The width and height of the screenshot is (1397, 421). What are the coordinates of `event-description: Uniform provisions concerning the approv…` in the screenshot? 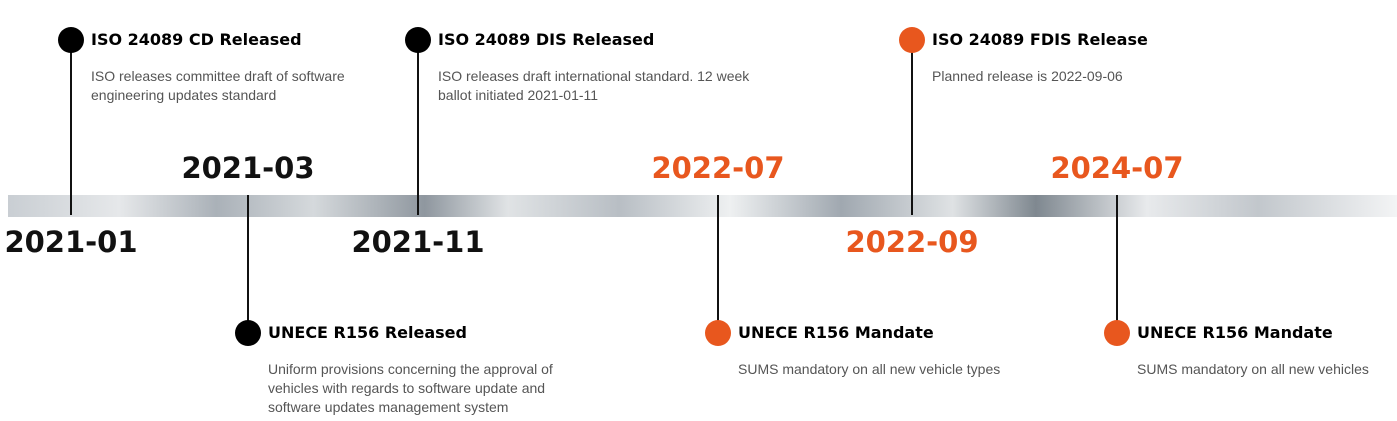 It's located at (410, 388).